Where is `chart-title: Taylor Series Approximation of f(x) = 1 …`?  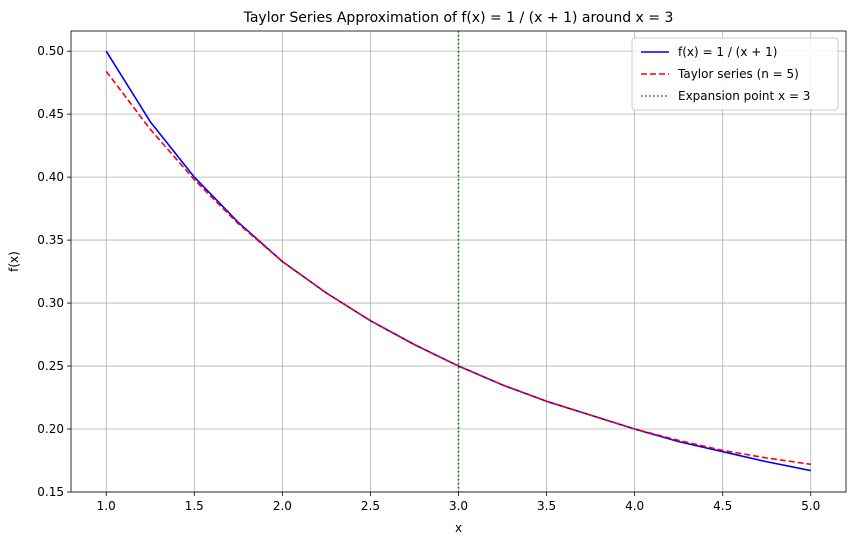
chart-title: Taylor Series Approximation of f(x) = 1 … is located at coordinates (458, 18).